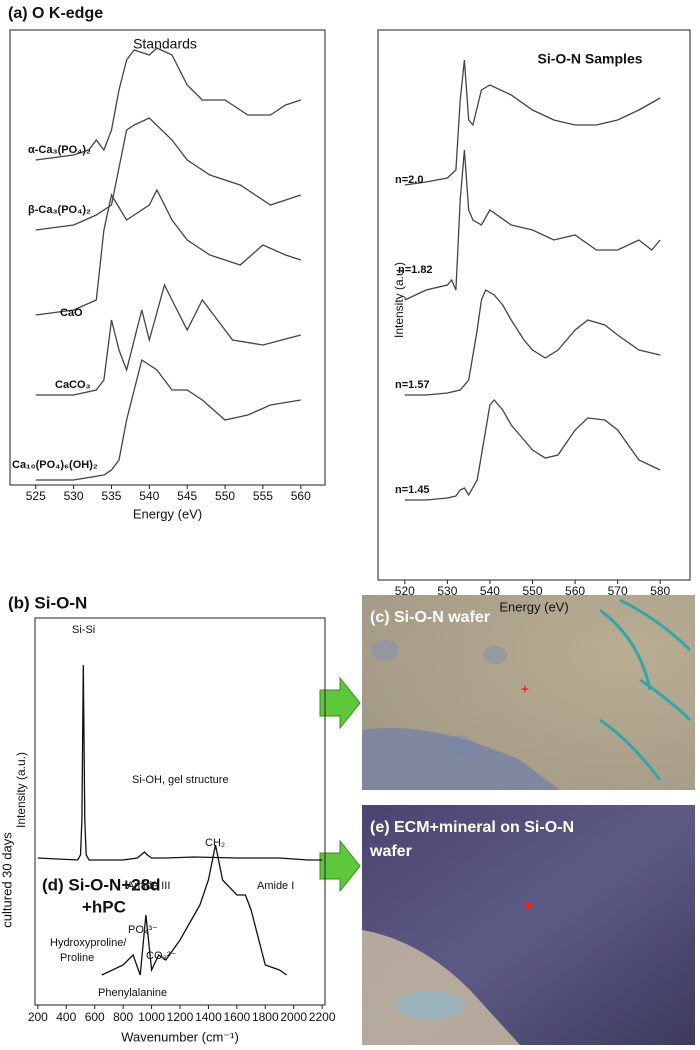 This screenshot has width=700, height=1050. Describe the element at coordinates (589, 59) in the screenshot. I see `chart-title: Si-O-N Samples` at that location.